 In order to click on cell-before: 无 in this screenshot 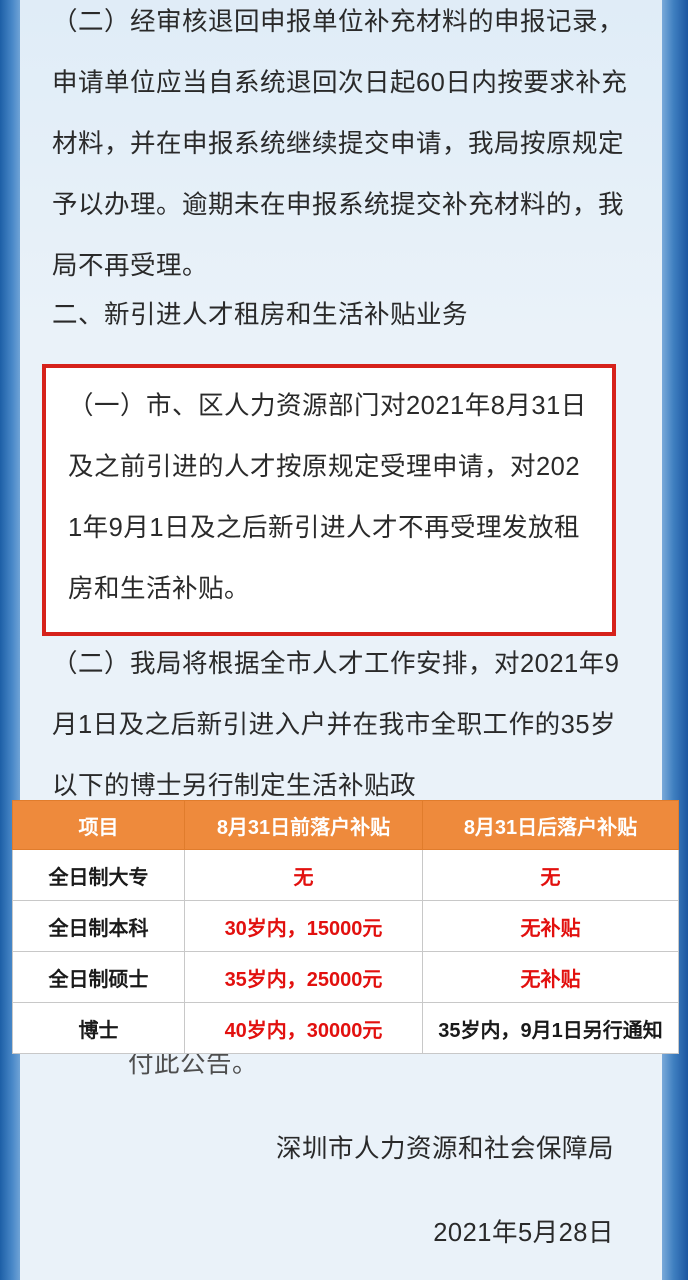, I will do `click(303, 875)`.